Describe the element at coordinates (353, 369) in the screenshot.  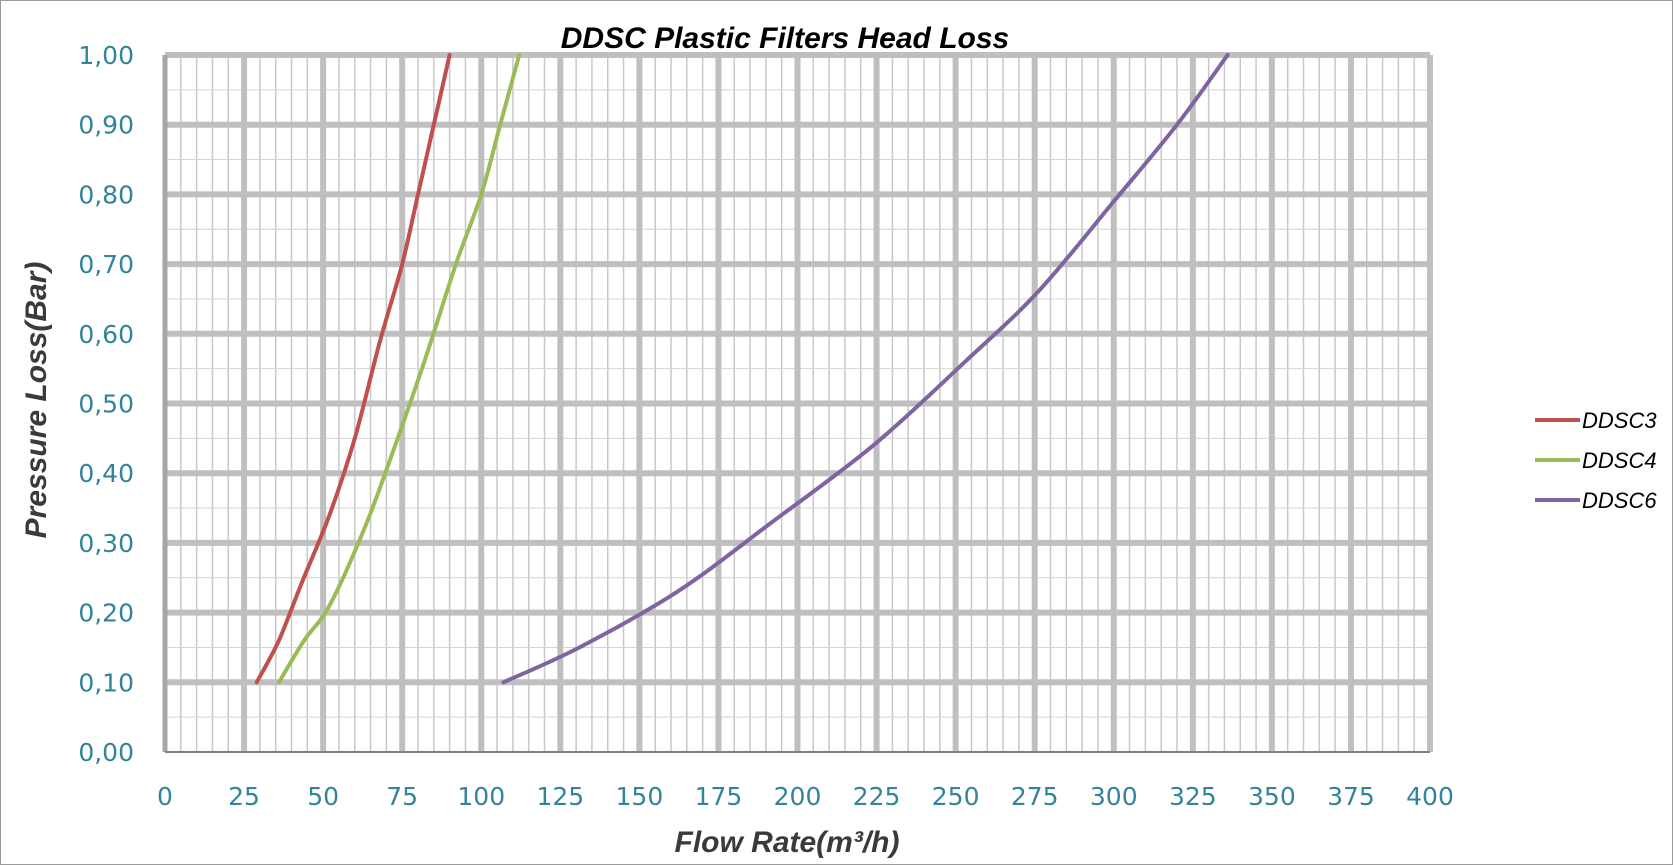
I see `series-line-ddsc3` at that location.